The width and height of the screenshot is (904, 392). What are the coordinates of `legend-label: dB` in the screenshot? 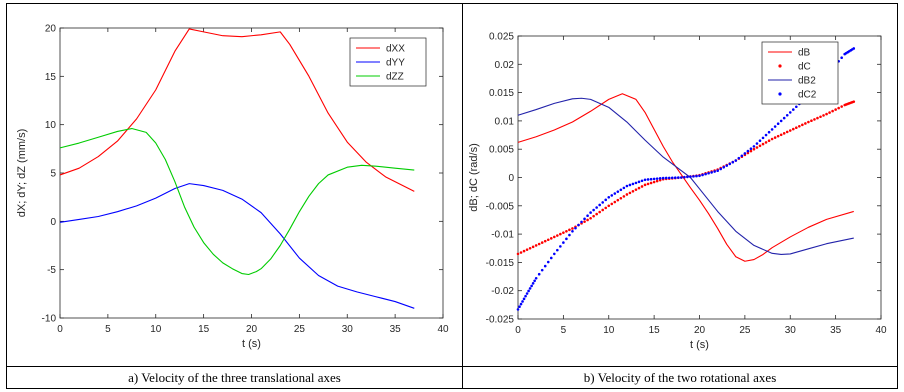 It's located at (804, 53).